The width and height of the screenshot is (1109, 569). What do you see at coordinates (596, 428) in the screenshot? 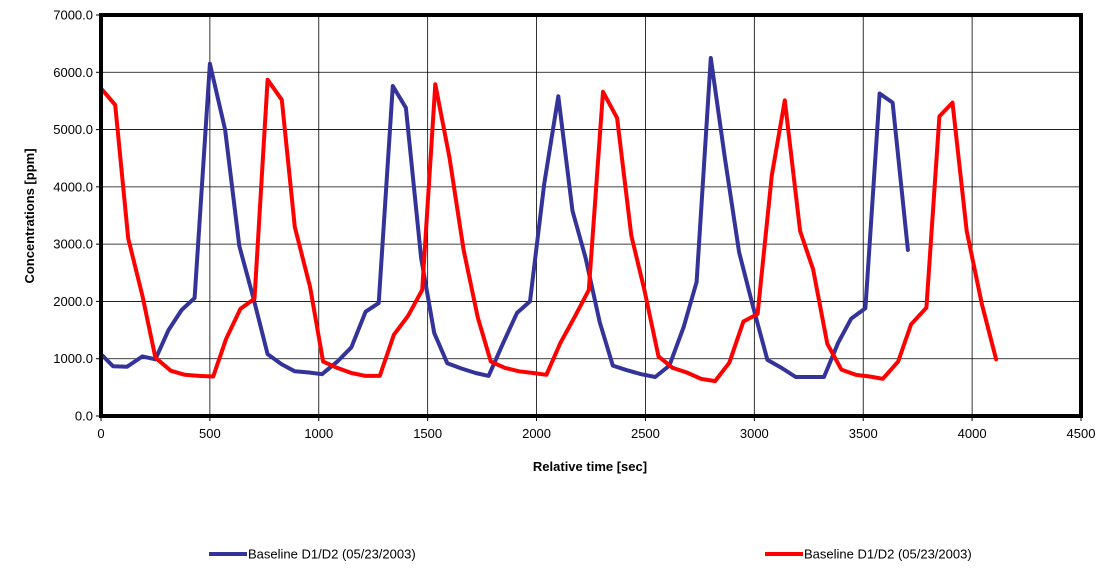
I see `x-axis-ticks: 0 500 1000 1500 2000 2500 3000 3500 4000 4500` at bounding box center [596, 428].